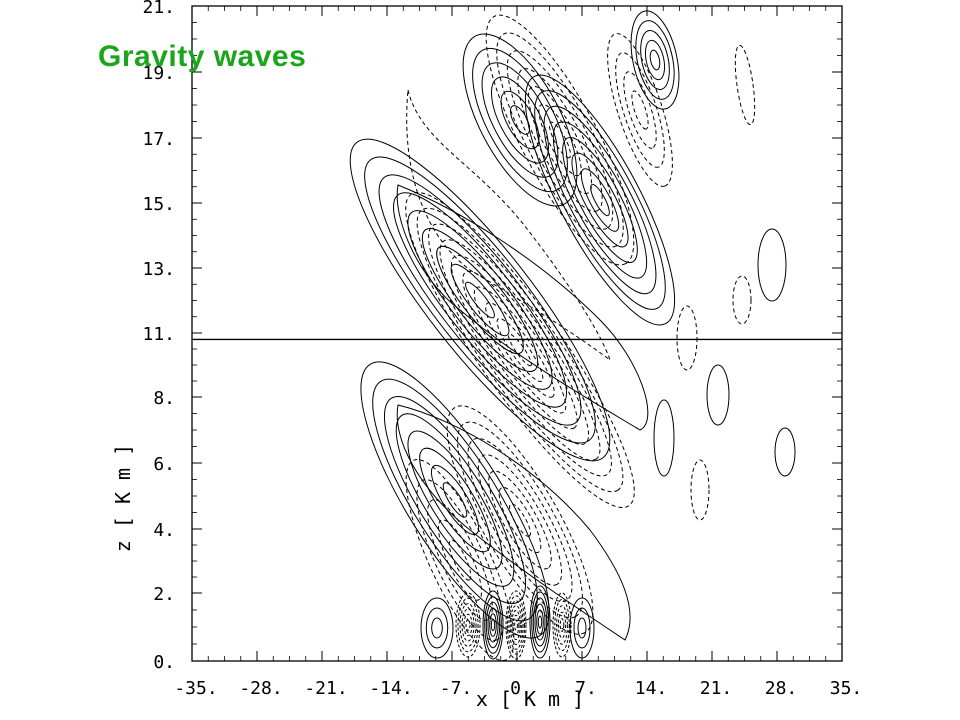 Image resolution: width=960 pixels, height=720 pixels. I want to click on y-tick-label: 21., so click(158, 9).